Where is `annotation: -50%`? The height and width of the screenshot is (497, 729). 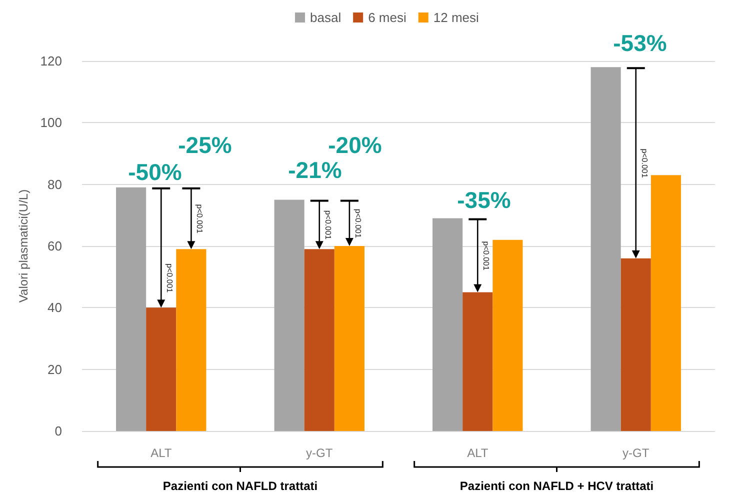
annotation: -50% is located at coordinates (155, 172).